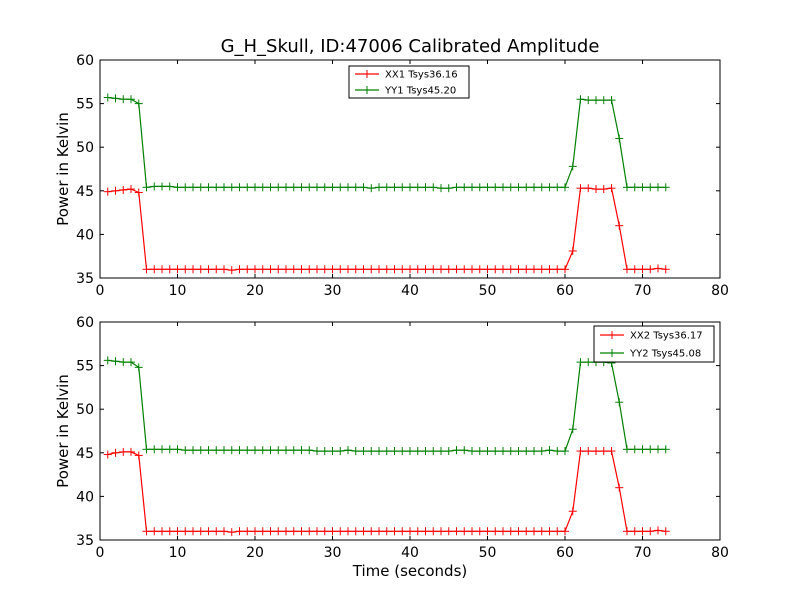  Describe the element at coordinates (654, 344) in the screenshot. I see `legend-box` at that location.